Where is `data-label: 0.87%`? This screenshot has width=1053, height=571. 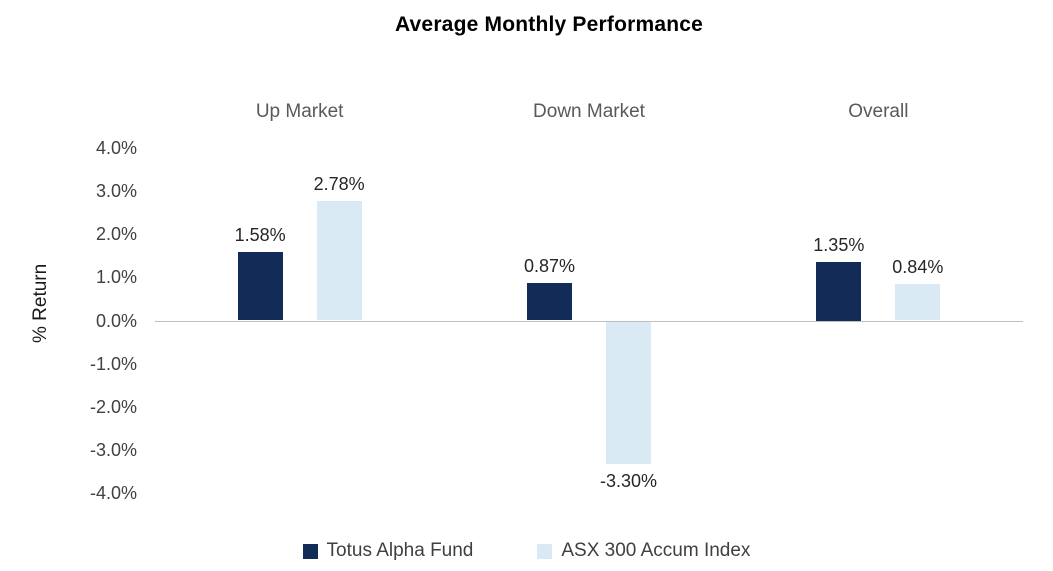 data-label: 0.87% is located at coordinates (549, 265).